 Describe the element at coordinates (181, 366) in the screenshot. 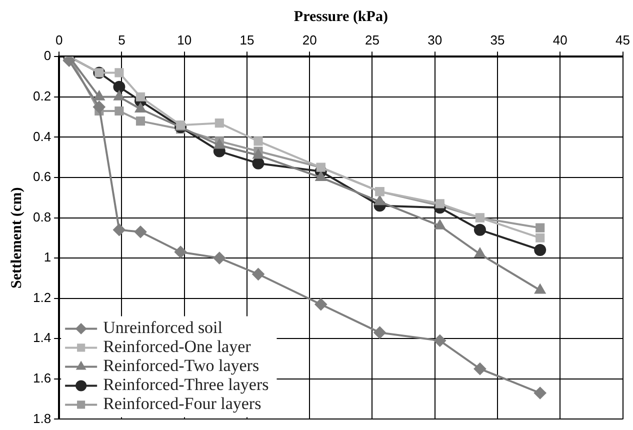

I see `legend-label: Reinforced-Two layers` at that location.